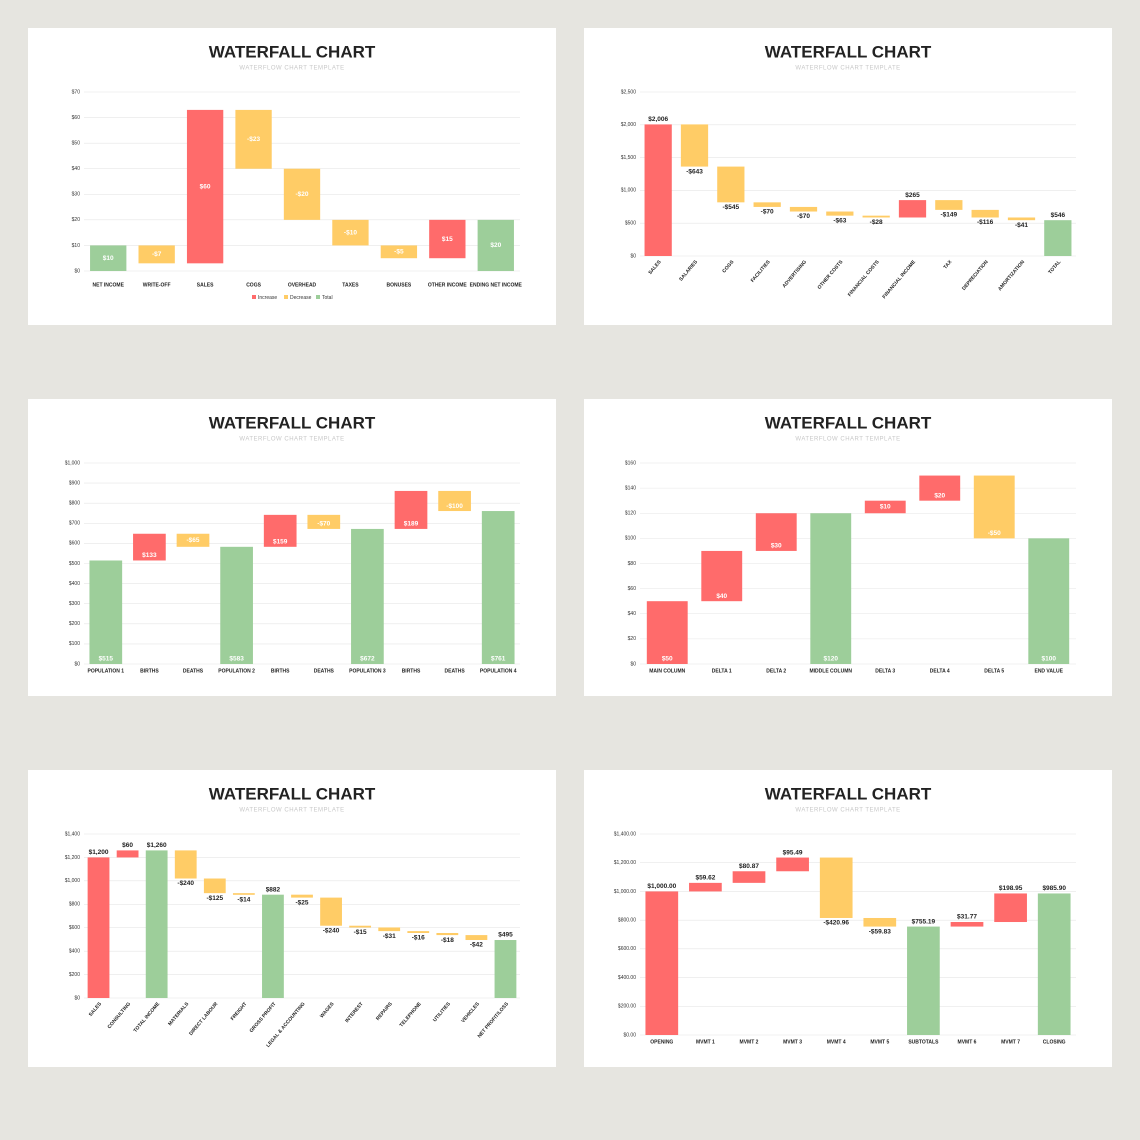  Describe the element at coordinates (399, 252) in the screenshot. I see `value-label: -$5` at that location.